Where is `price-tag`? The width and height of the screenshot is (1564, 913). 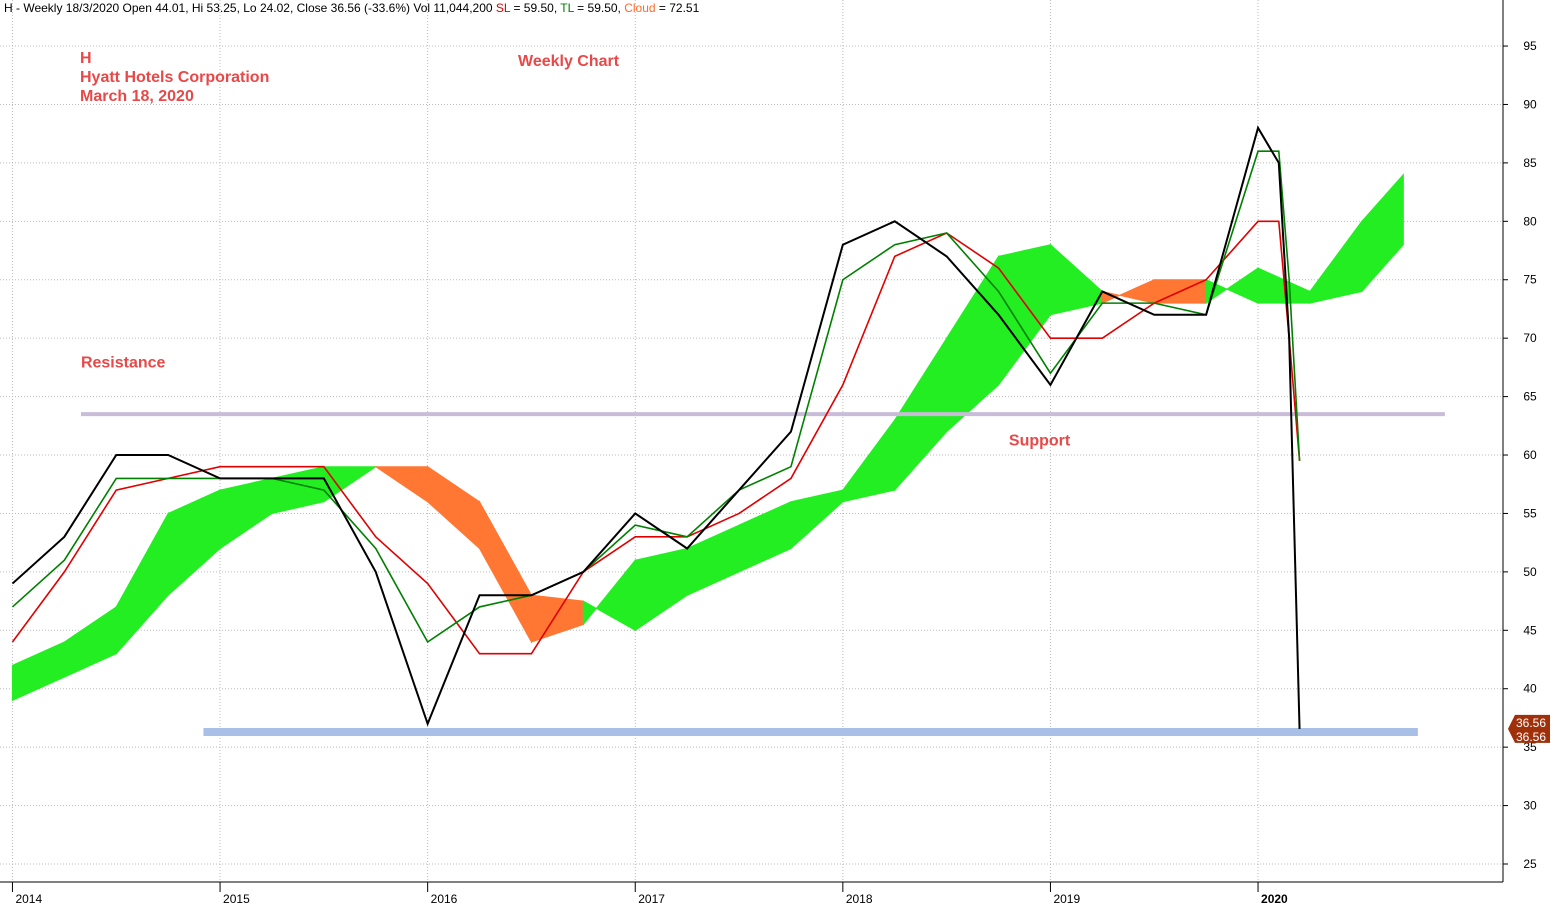
price-tag is located at coordinates (1529, 728).